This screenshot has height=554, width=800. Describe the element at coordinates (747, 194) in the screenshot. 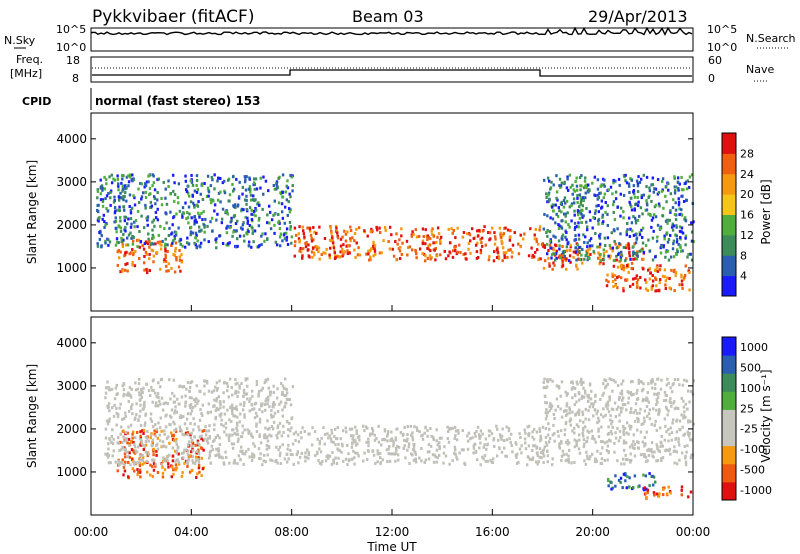

I see `colorbar-tick-label: 20` at that location.